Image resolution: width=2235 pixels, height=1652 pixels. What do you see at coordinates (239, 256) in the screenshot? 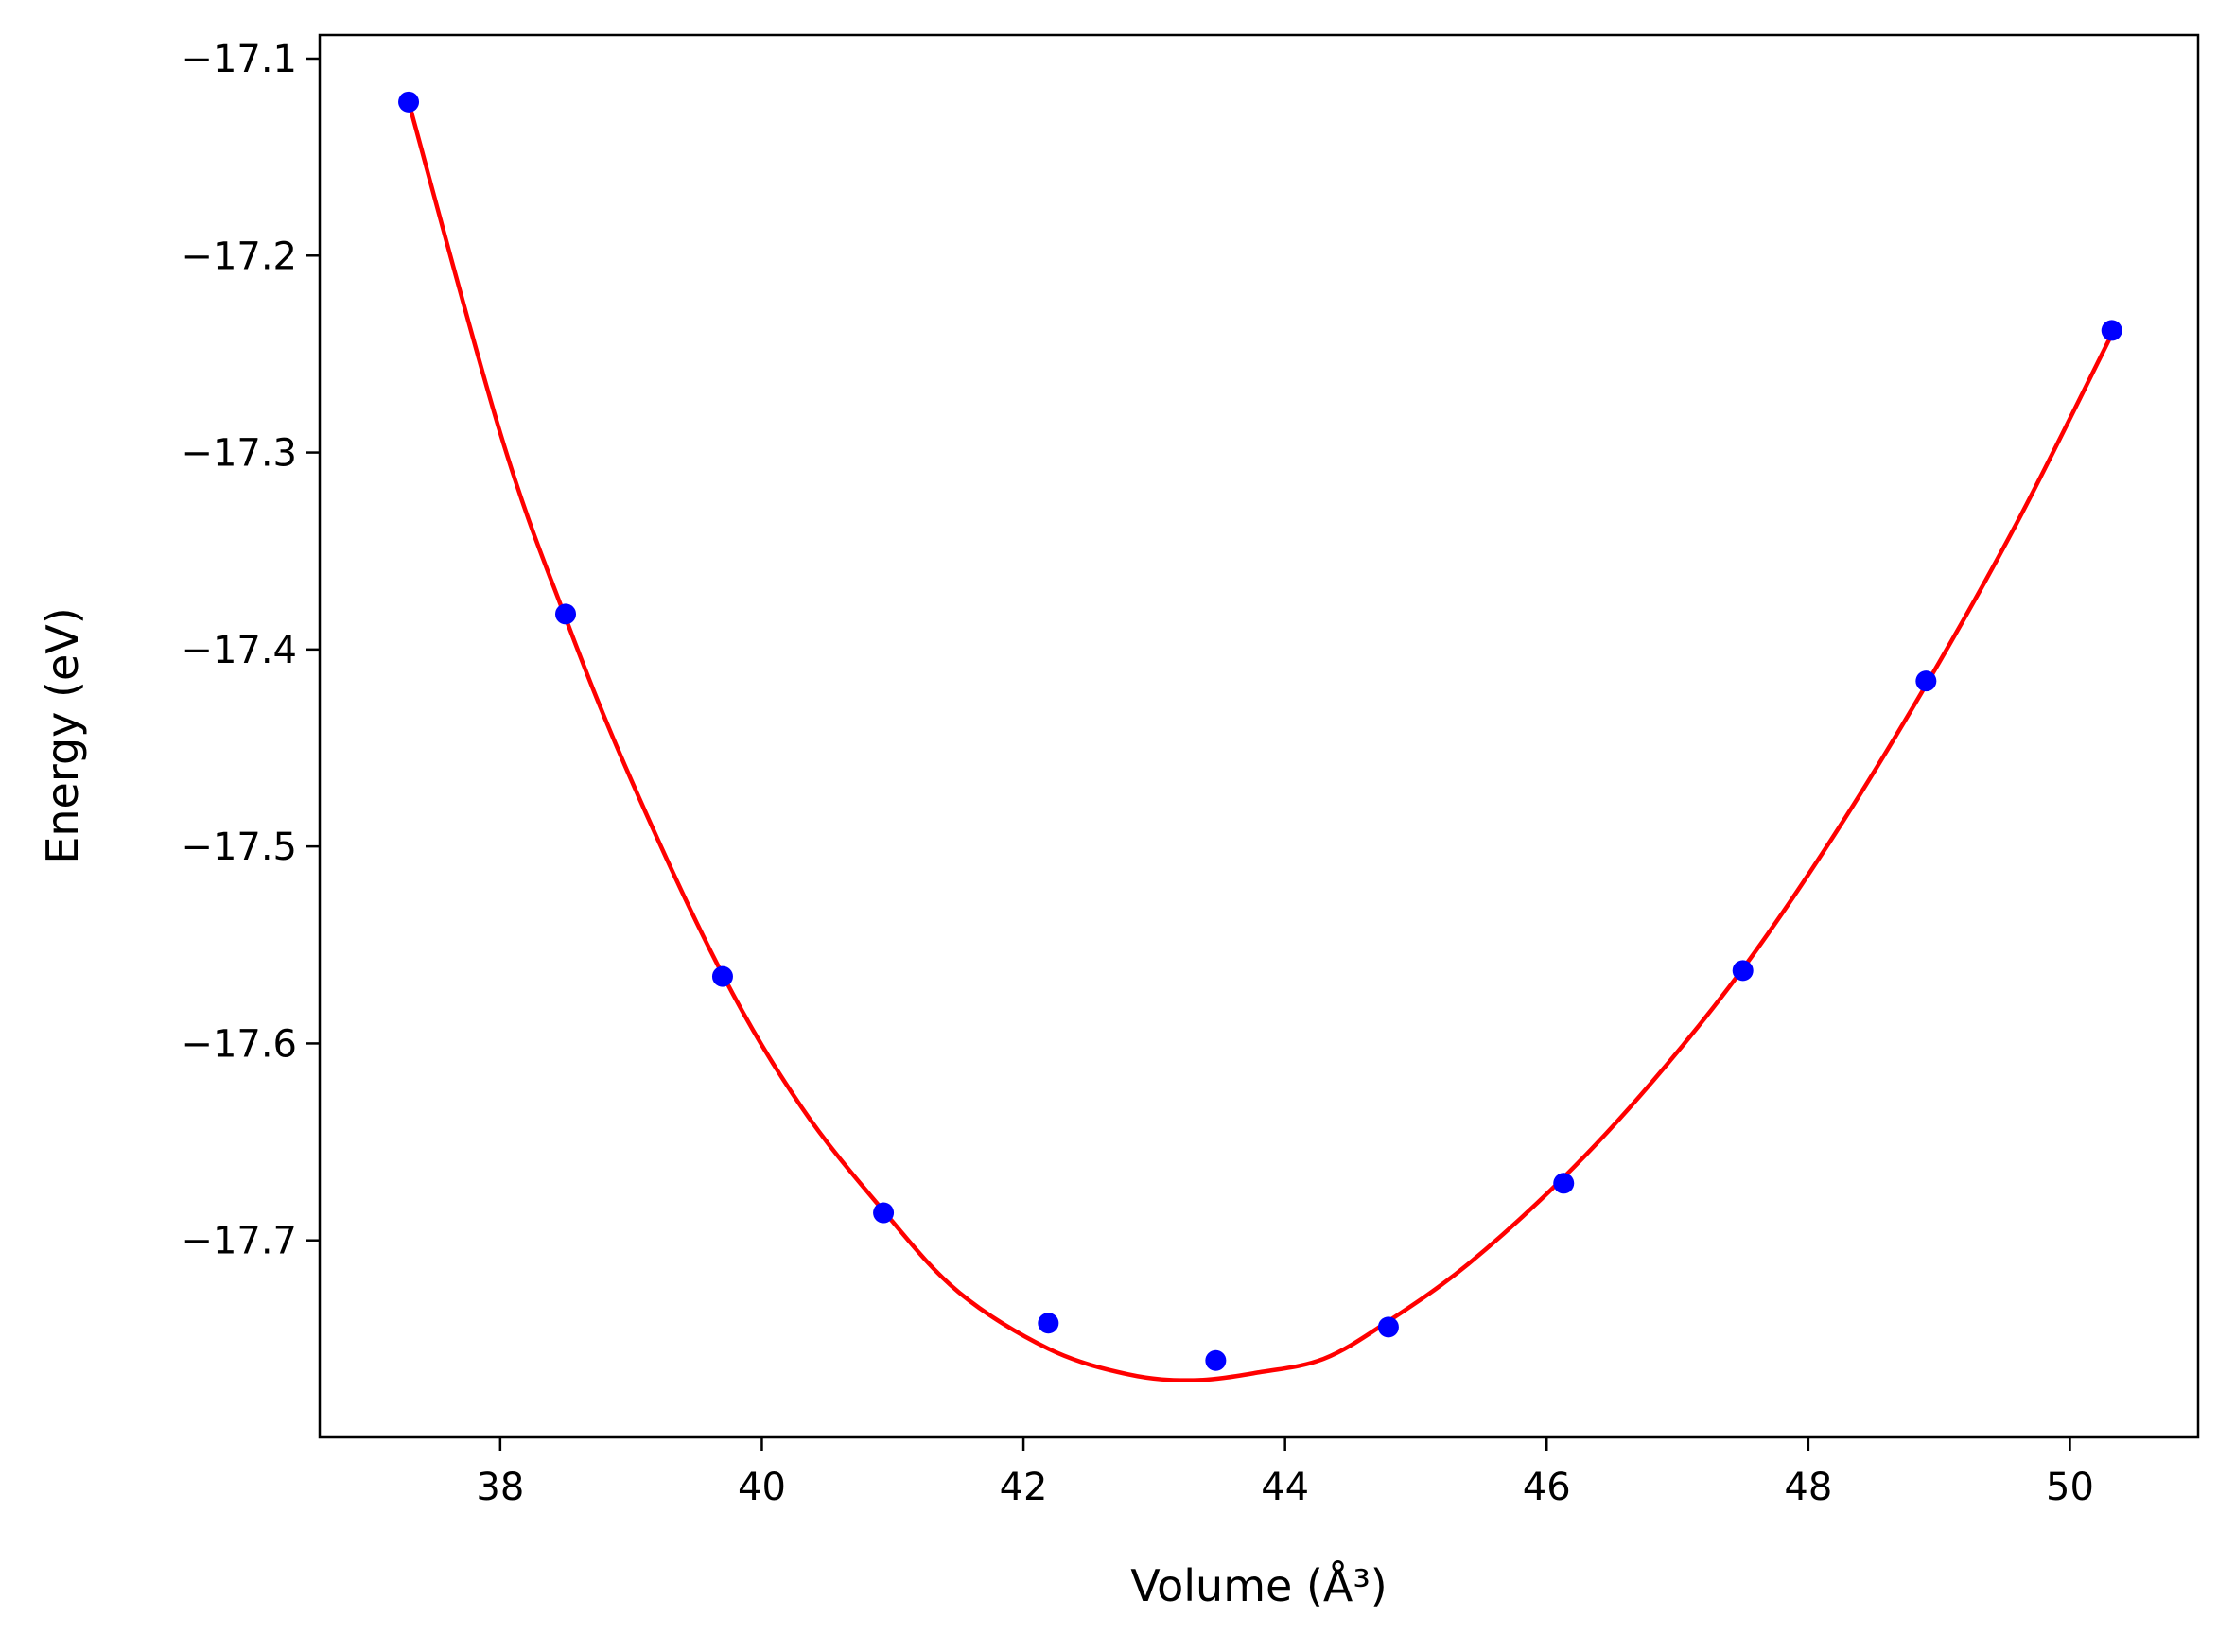
I see `y-tick-label: −17.2` at bounding box center [239, 256].